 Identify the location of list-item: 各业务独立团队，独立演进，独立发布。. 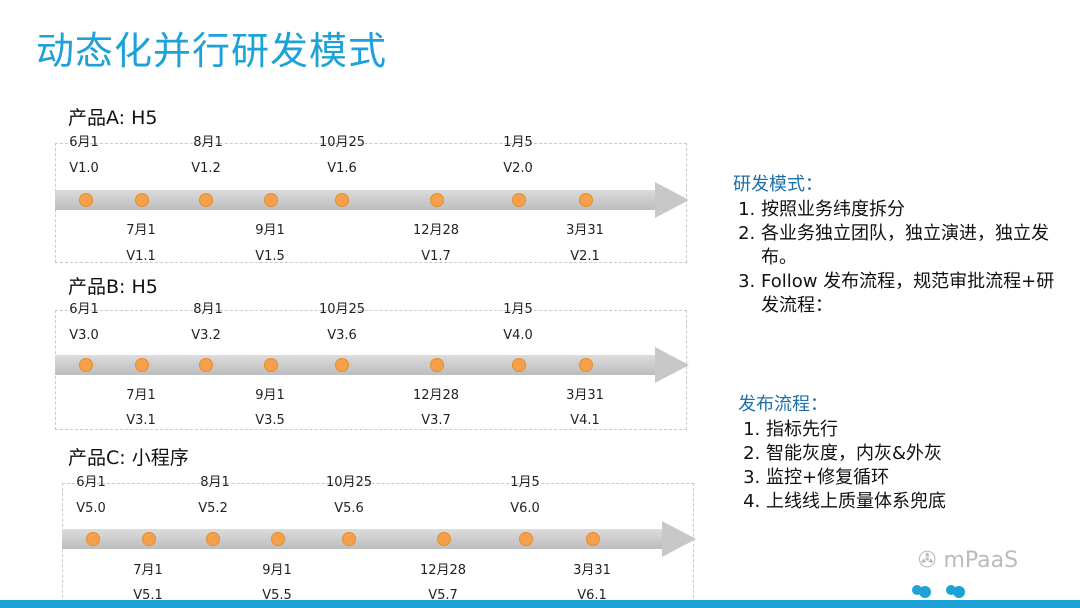
(912, 246).